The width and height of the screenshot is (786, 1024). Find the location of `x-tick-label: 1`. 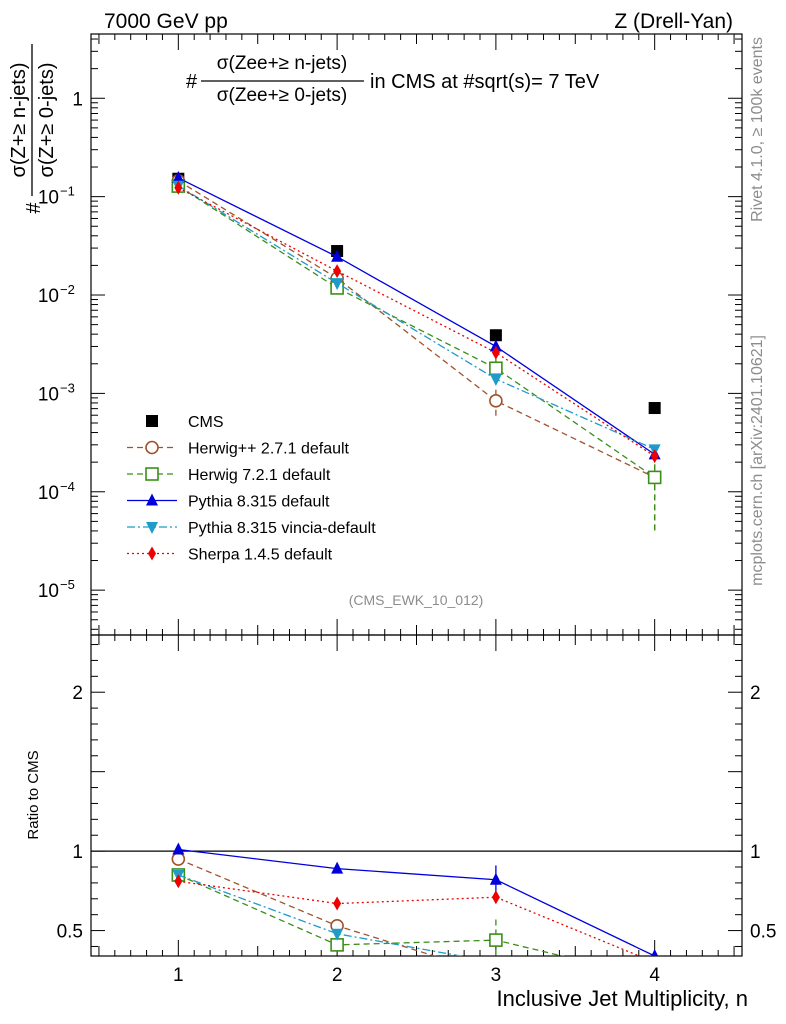

x-tick-label: 1 is located at coordinates (178, 975).